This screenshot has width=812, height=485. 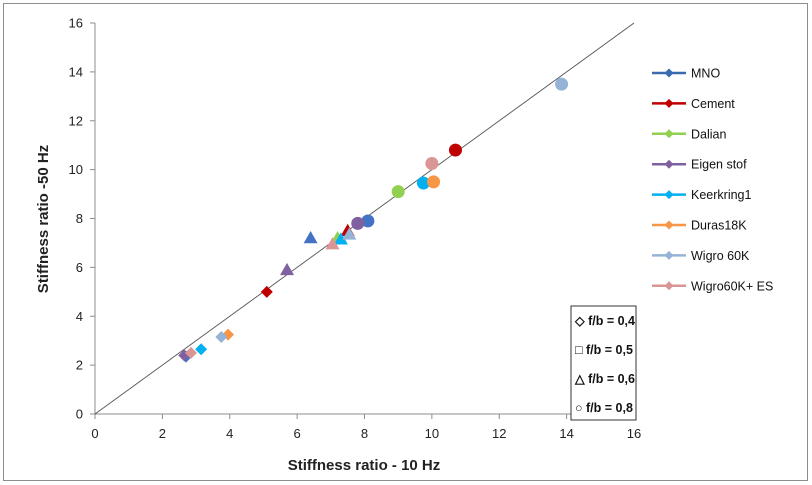 I want to click on shape-legend-item: □ f/b = 0,5, so click(x=604, y=350).